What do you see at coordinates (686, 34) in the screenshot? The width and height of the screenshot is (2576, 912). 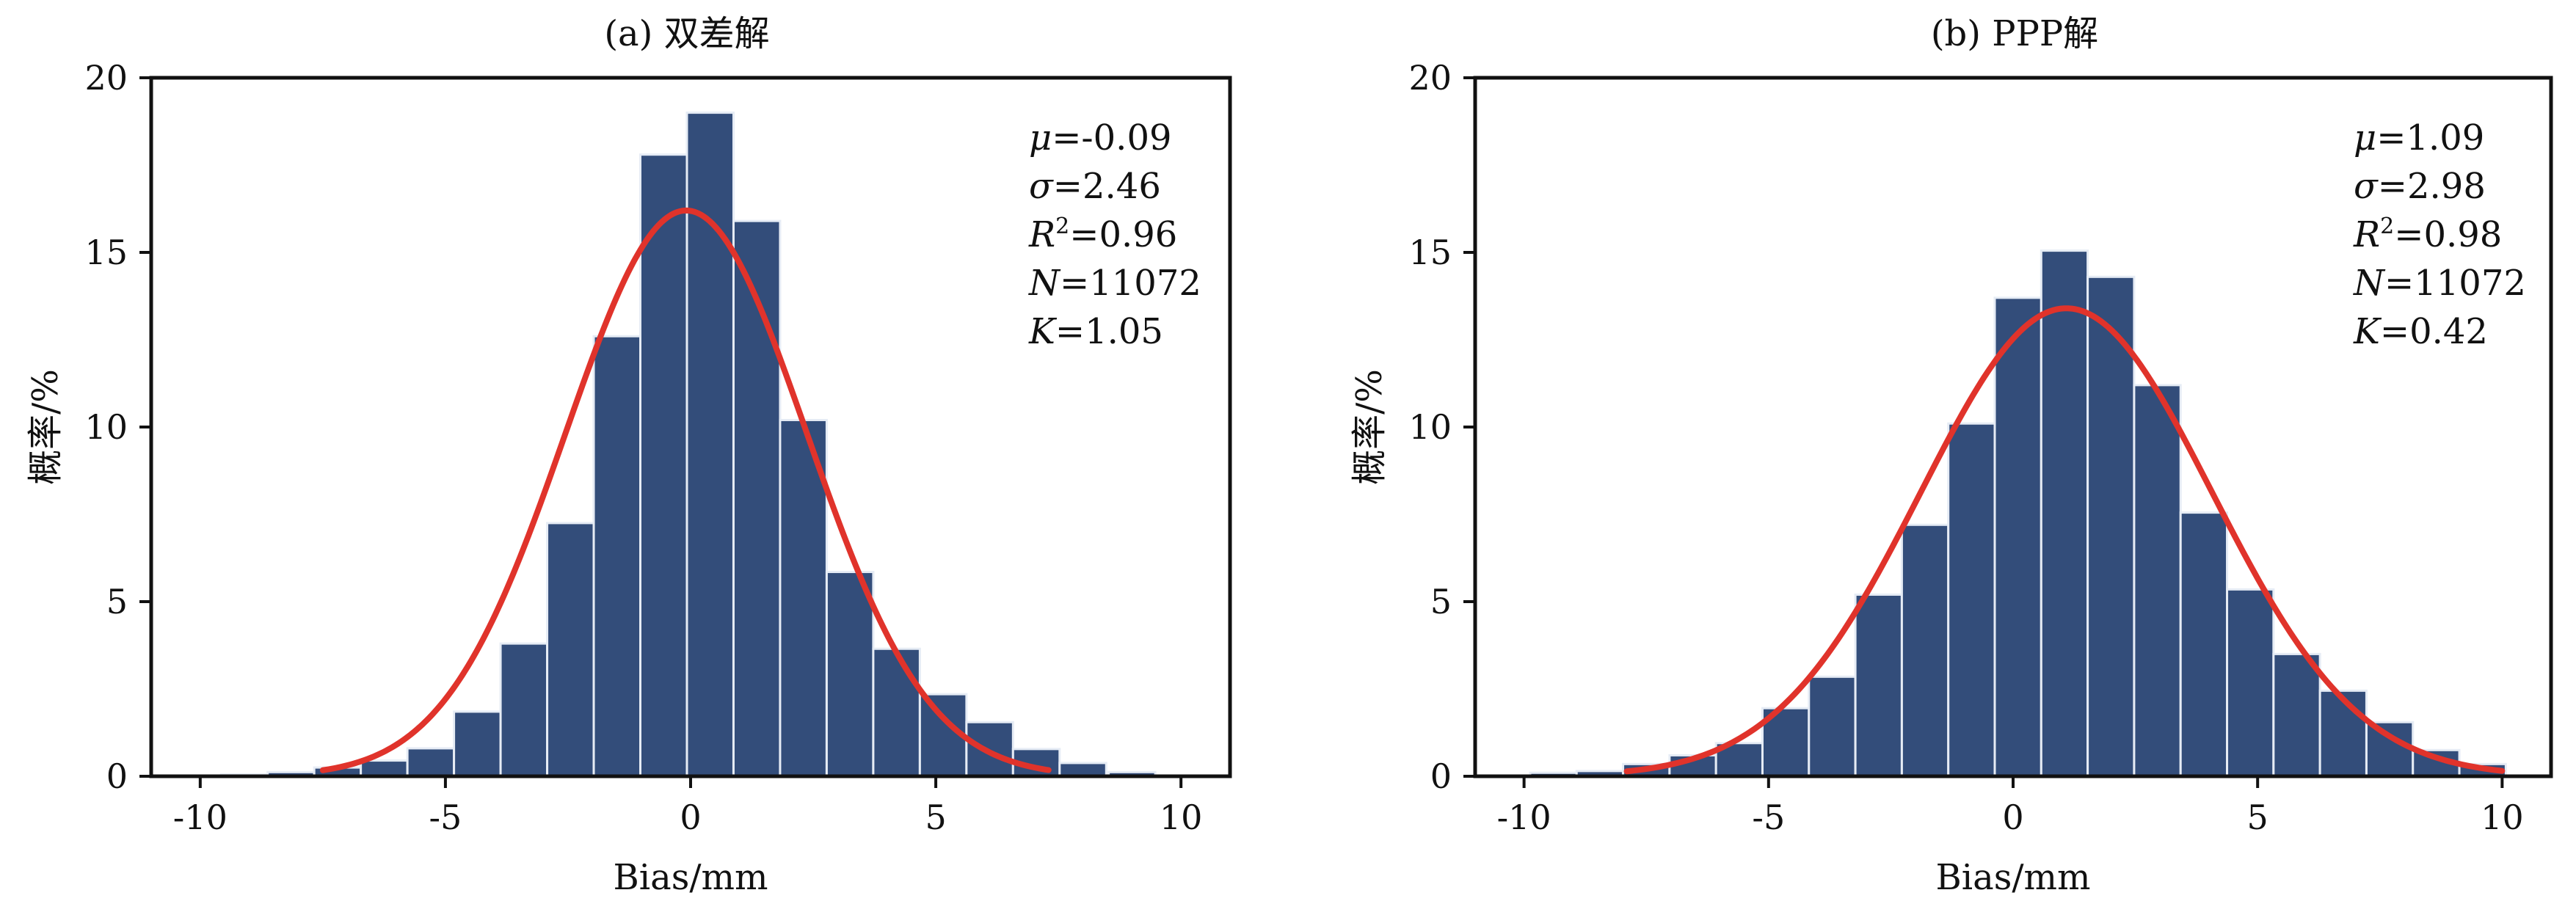 I see `chart-title: (a) 双差解` at bounding box center [686, 34].